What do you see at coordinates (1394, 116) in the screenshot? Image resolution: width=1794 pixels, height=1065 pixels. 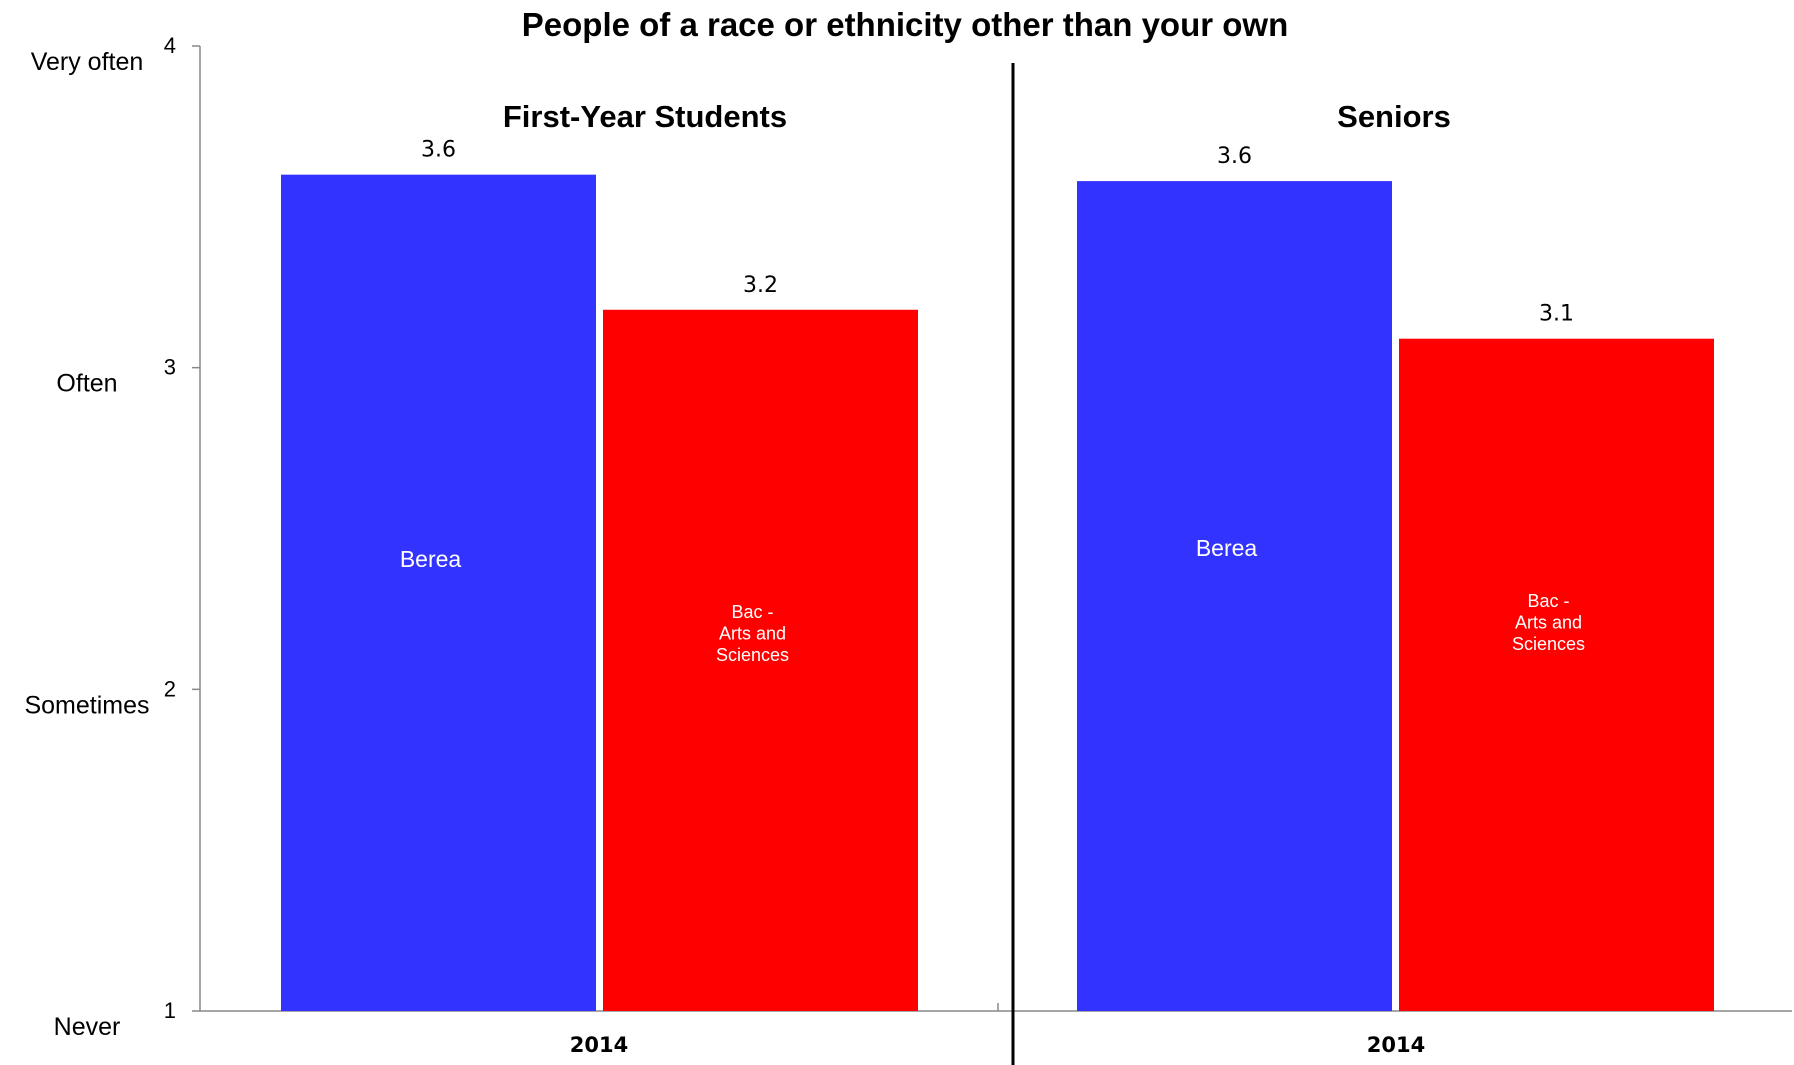 I see `panel-title: Seniors` at bounding box center [1394, 116].